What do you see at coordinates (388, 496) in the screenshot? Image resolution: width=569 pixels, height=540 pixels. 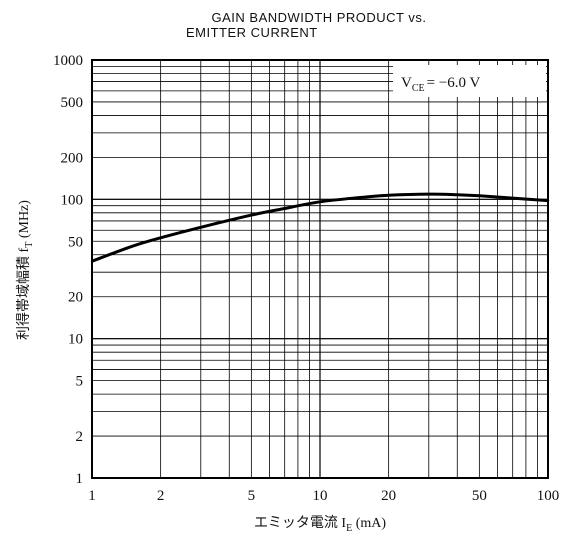 I see `x-tick-label: 20` at bounding box center [388, 496].